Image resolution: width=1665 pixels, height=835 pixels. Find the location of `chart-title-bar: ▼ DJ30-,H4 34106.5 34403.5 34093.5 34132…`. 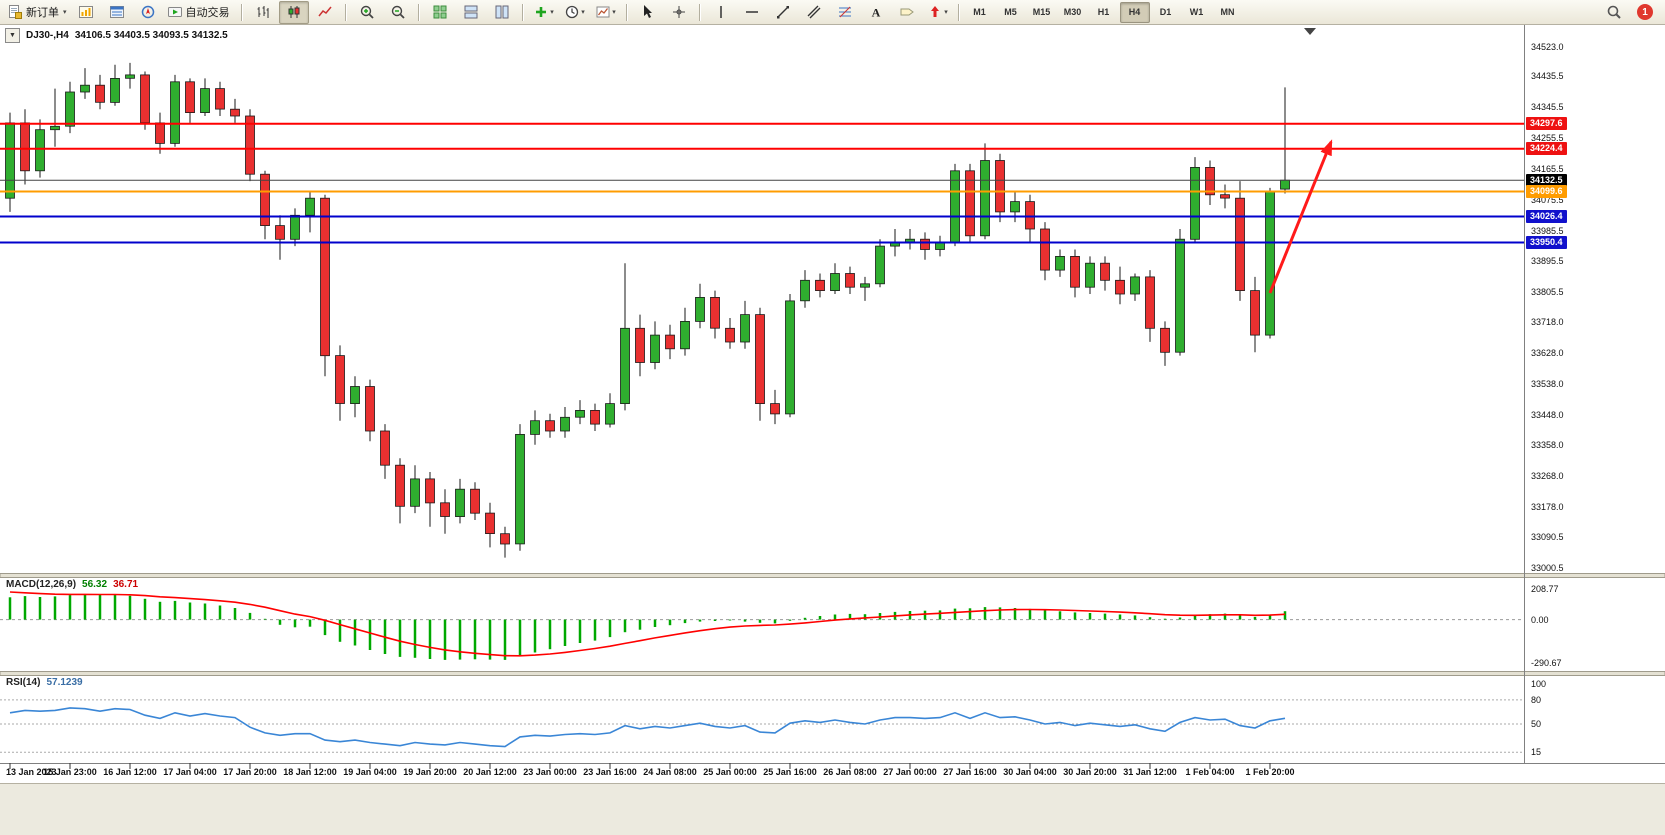

chart-title-bar: ▼ DJ30-,H4 34106.5 34403.5 34093.5 34132… is located at coordinates (116, 35).